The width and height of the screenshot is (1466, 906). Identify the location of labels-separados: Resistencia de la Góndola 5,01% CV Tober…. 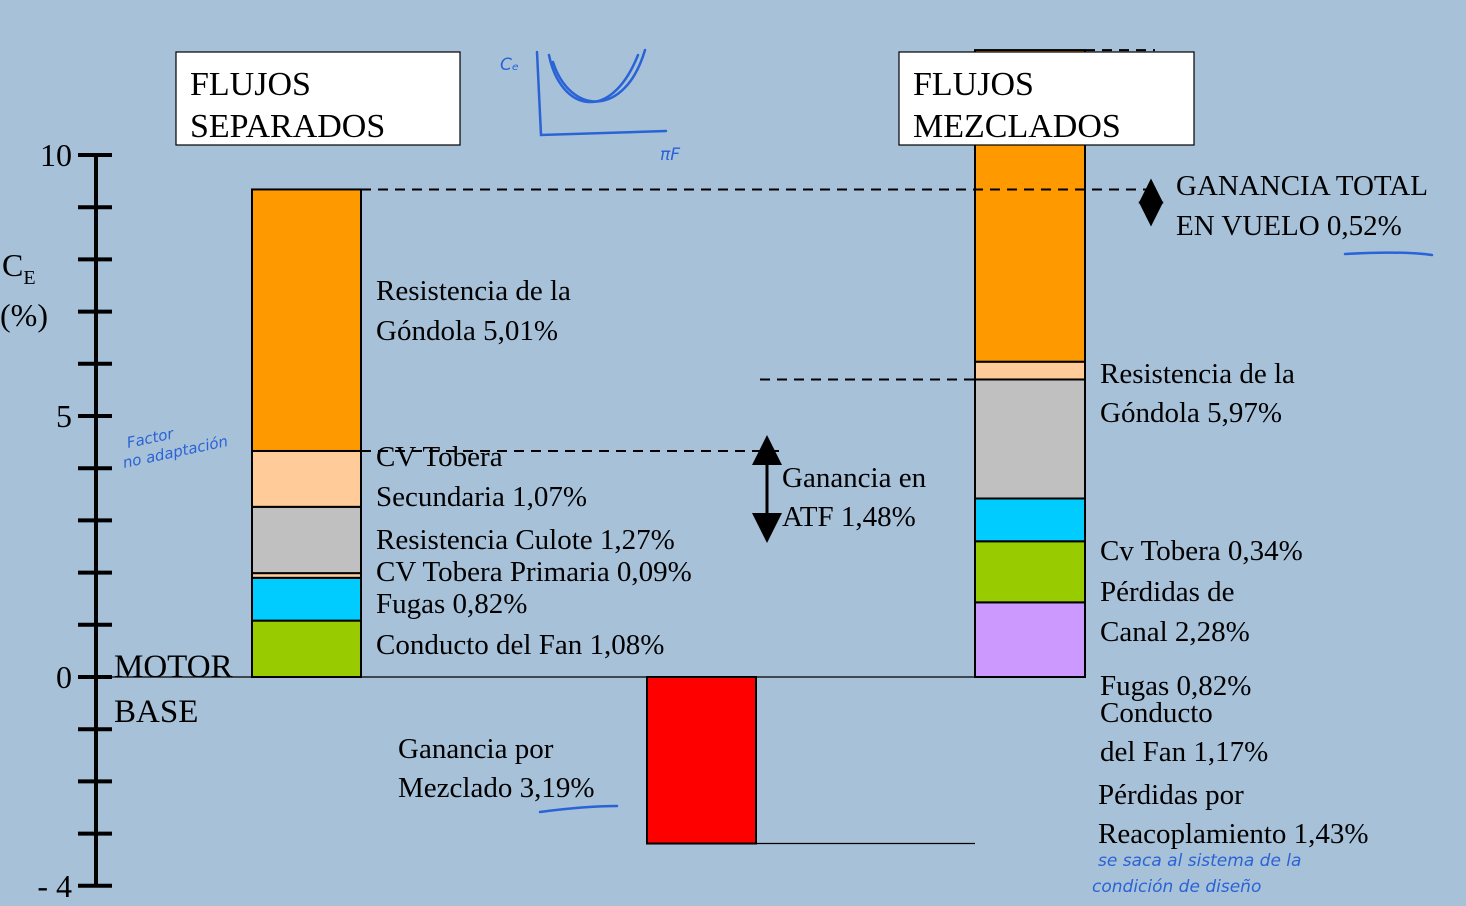
(534, 468).